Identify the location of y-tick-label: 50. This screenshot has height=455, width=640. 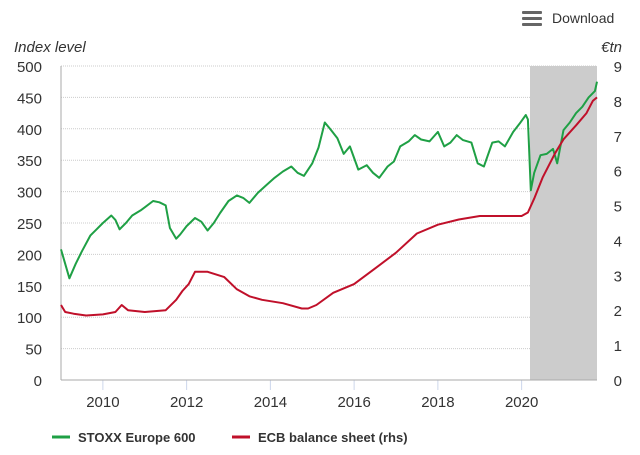
(33, 350).